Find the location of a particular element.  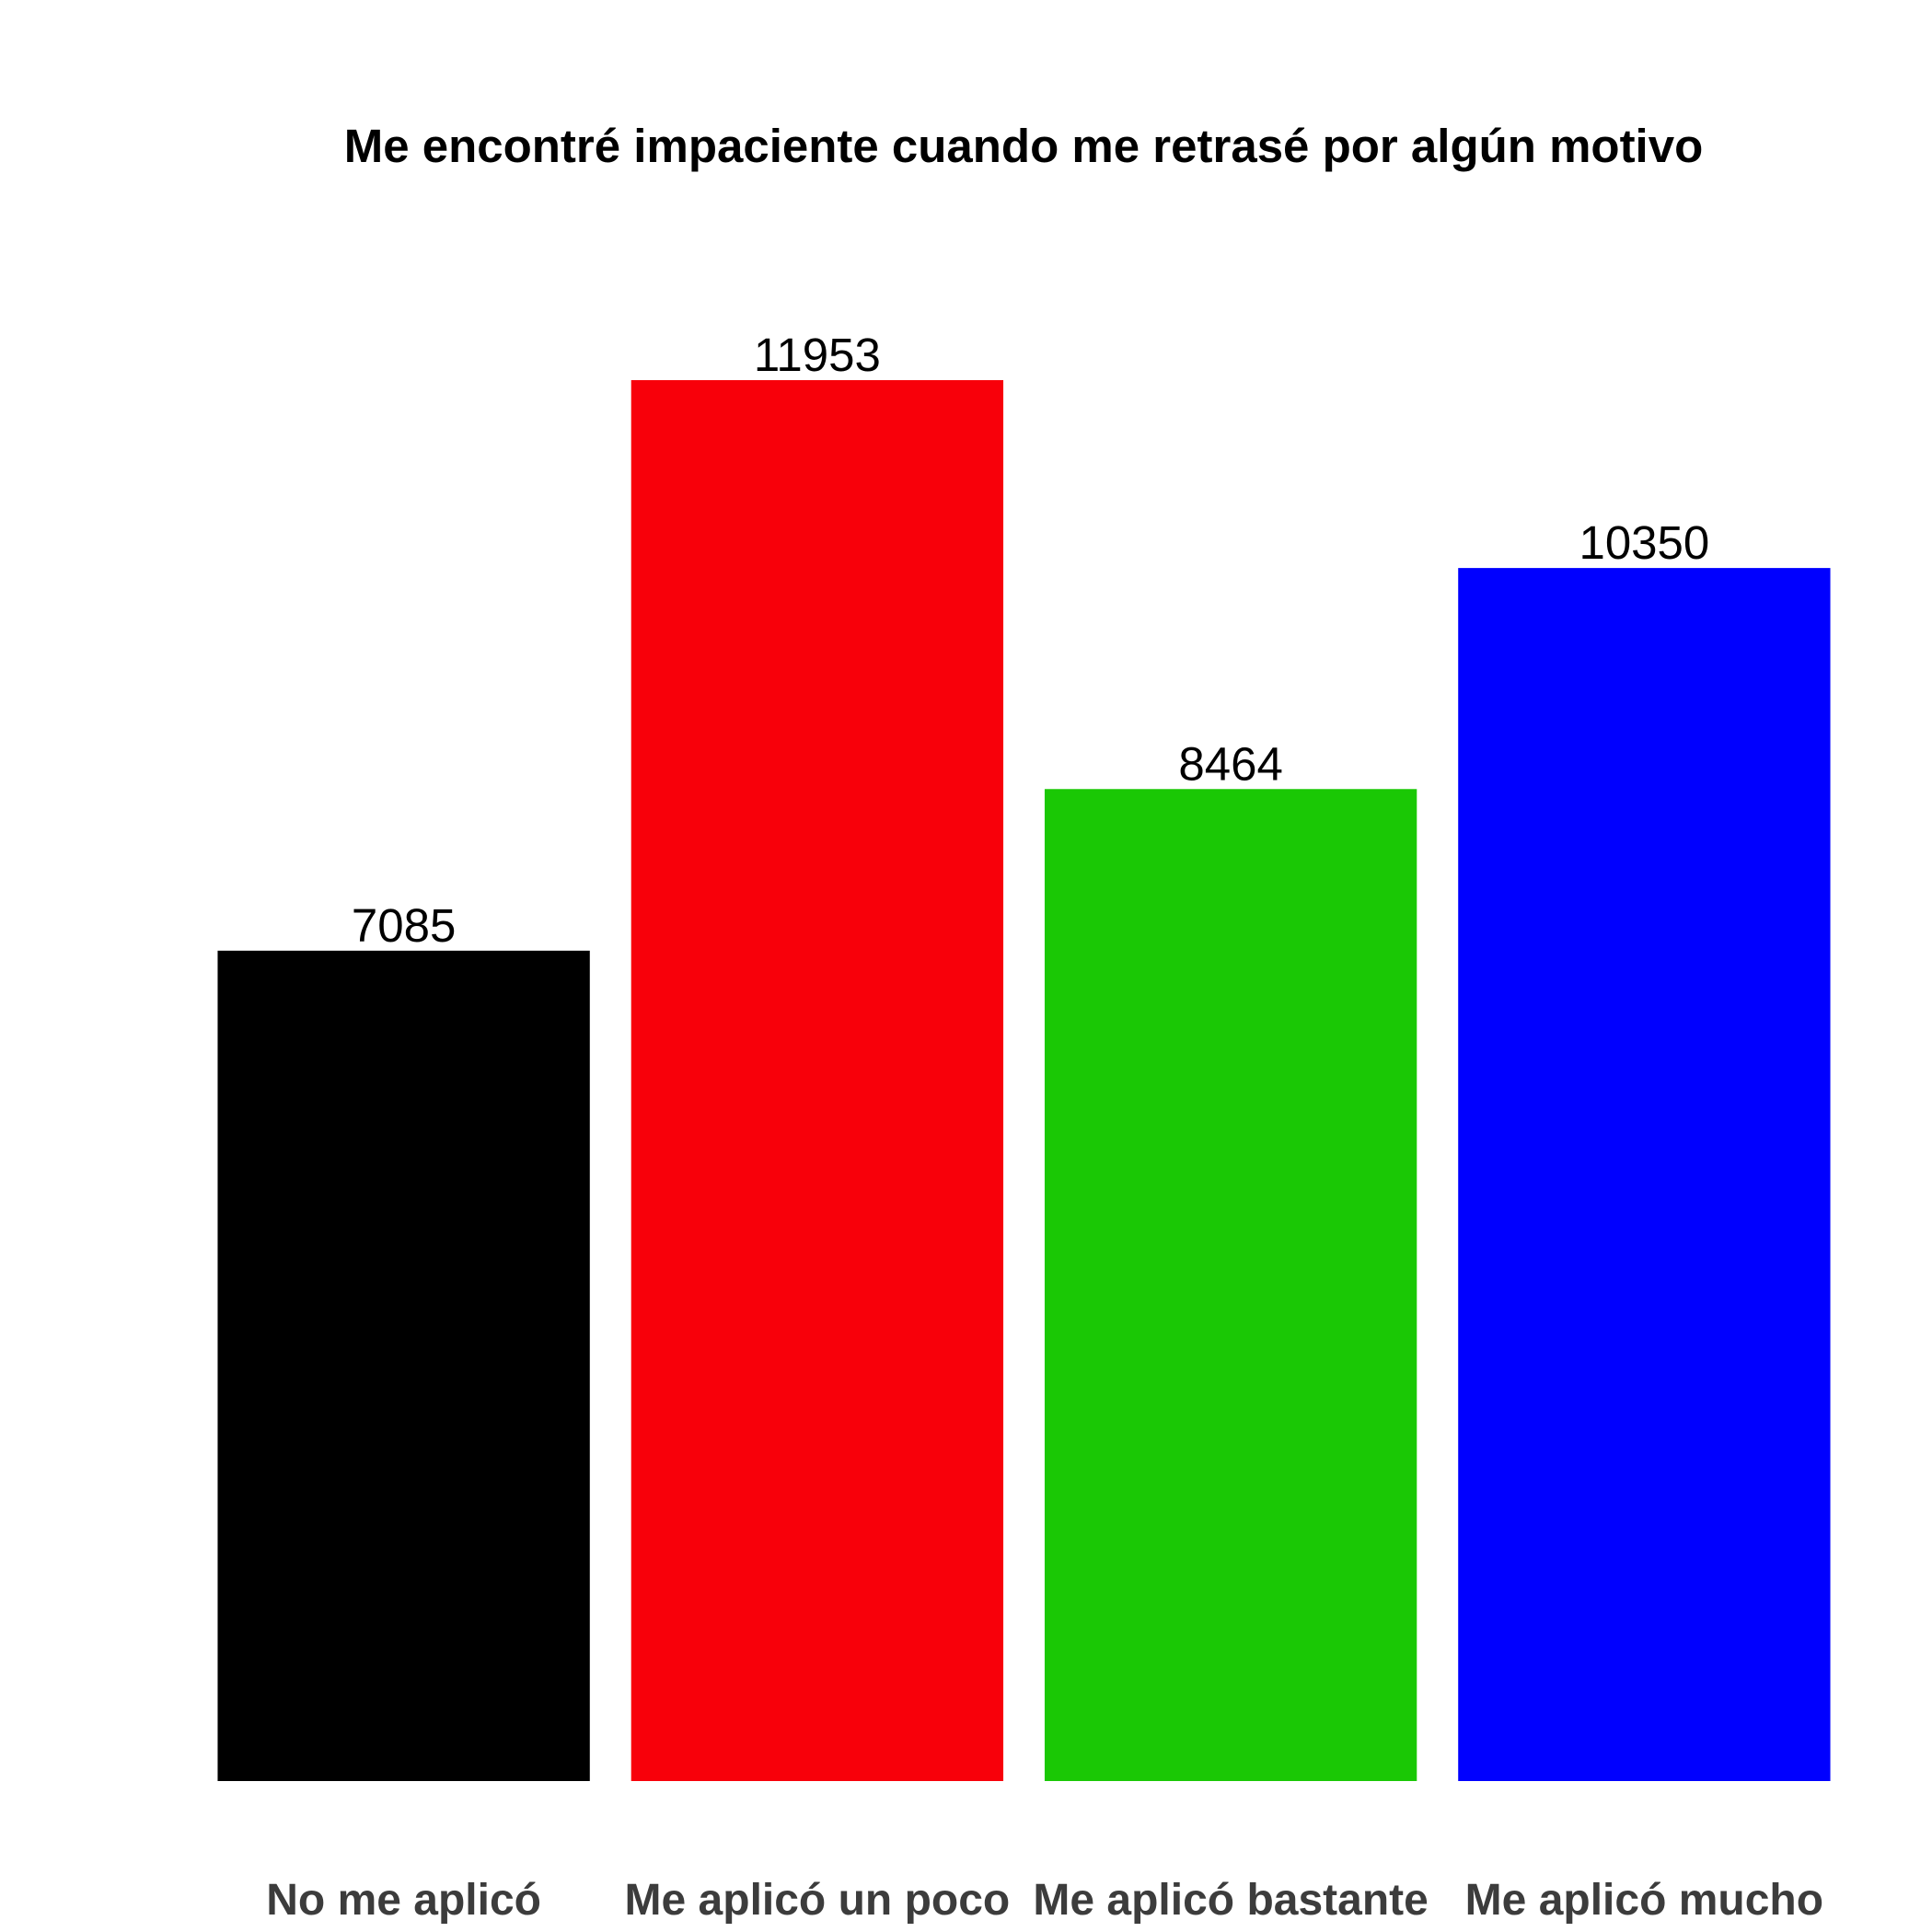

x-tick-label-1: No me aplicó is located at coordinates (404, 1900).